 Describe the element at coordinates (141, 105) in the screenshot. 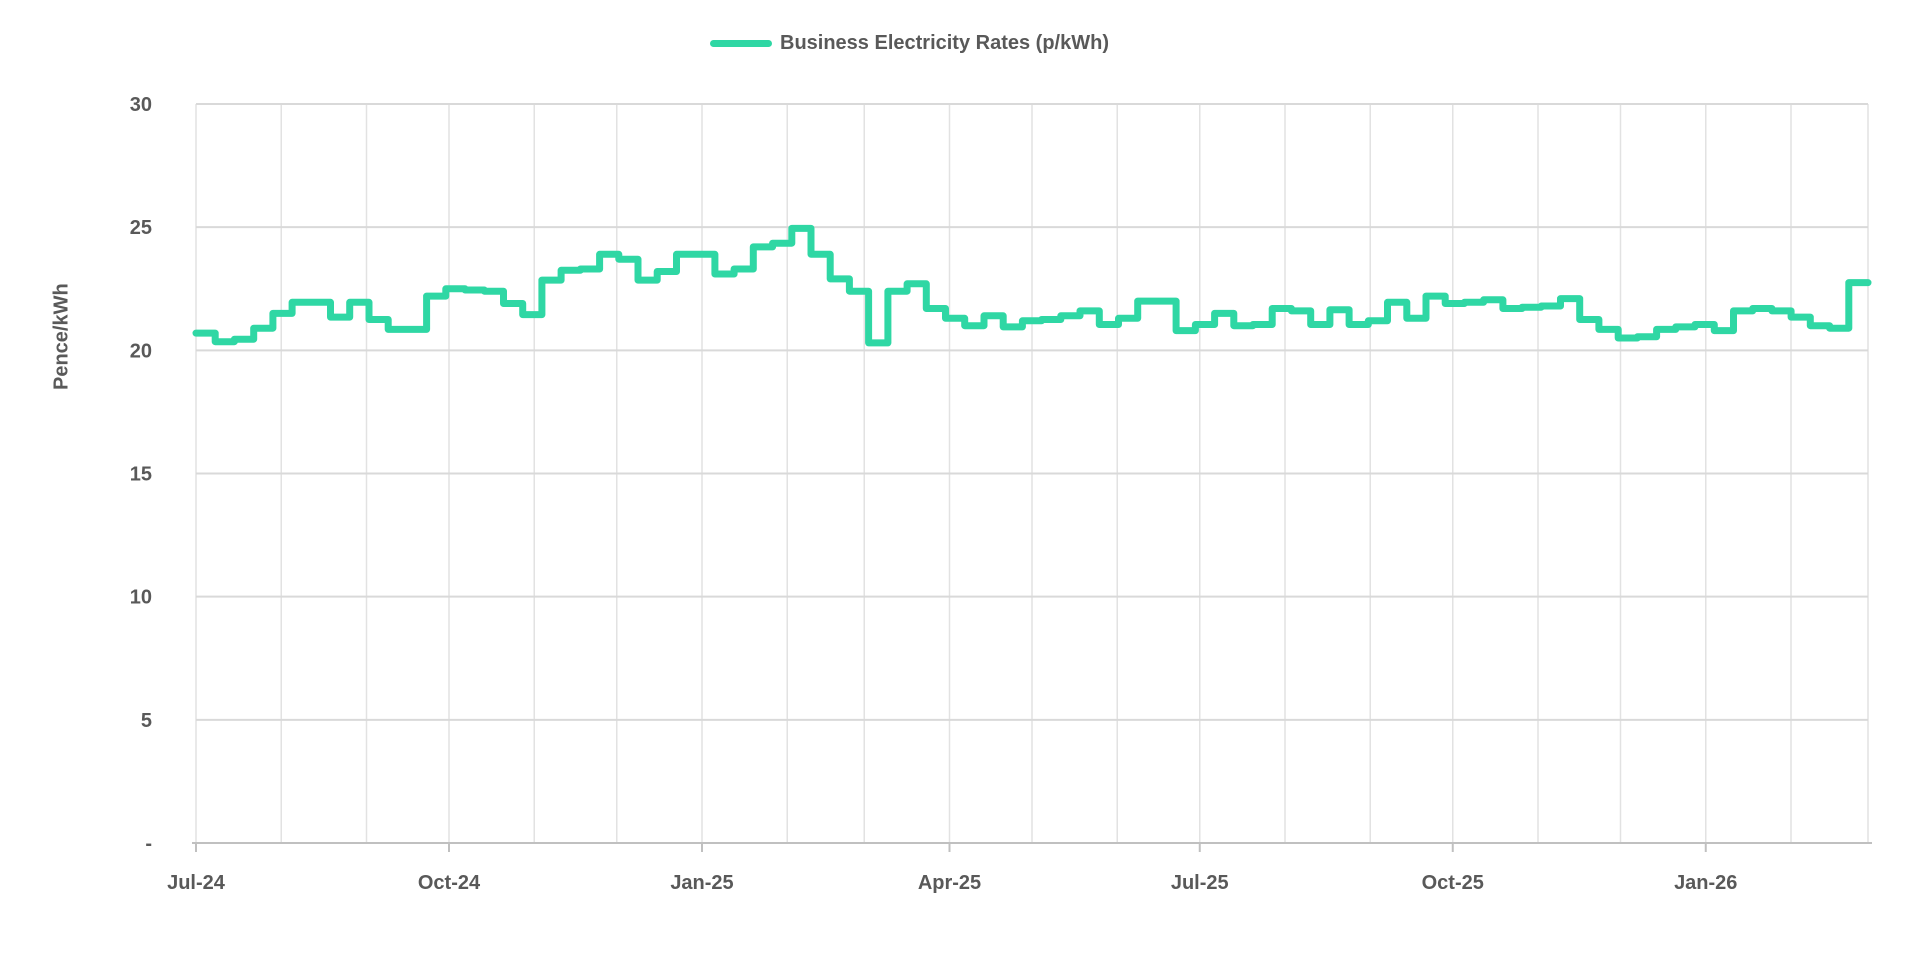

I see `y-tick-label: 30` at that location.